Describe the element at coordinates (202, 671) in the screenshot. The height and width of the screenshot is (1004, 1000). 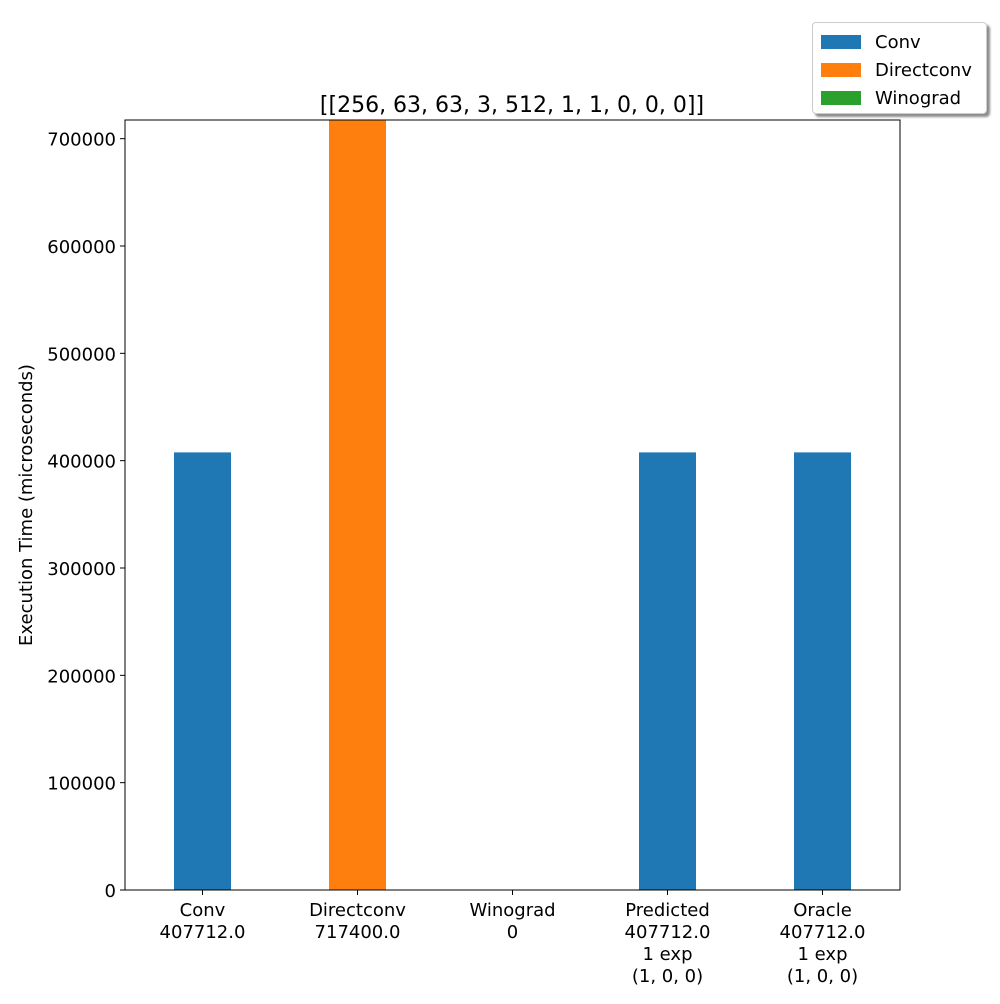
I see `bar-conv` at that location.